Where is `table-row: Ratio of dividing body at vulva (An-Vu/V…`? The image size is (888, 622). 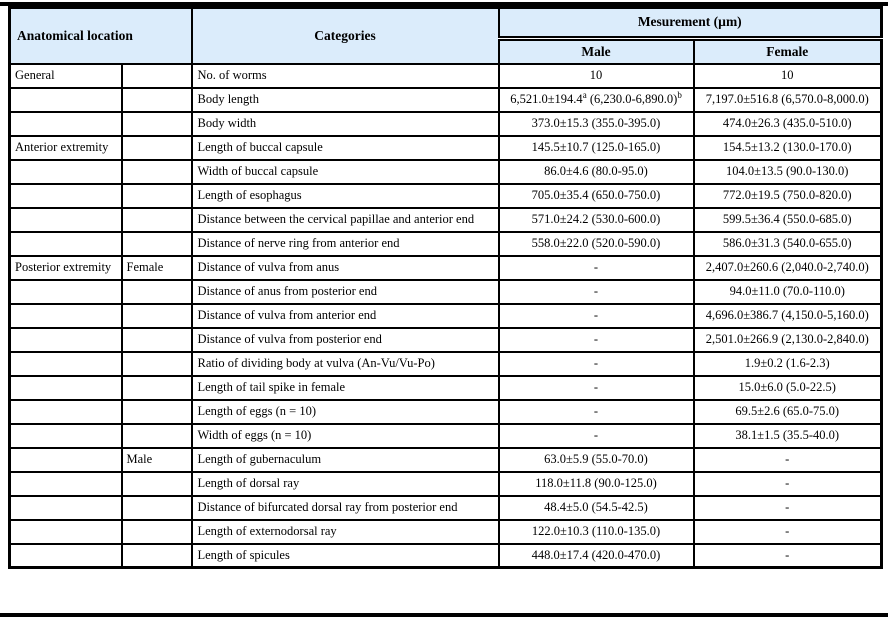 table-row: Ratio of dividing body at vulva (An-Vu/V… is located at coordinates (445, 363).